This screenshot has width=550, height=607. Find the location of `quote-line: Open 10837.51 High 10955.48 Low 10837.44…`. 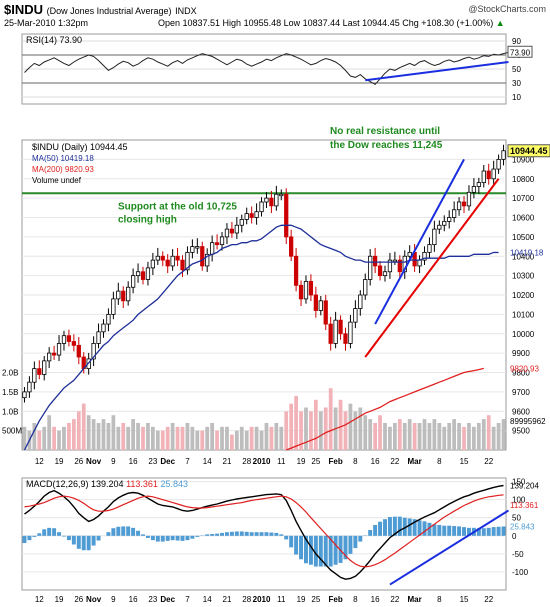

quote-line: Open 10837.51 High 10955.48 Low 10837.44… is located at coordinates (331, 23).